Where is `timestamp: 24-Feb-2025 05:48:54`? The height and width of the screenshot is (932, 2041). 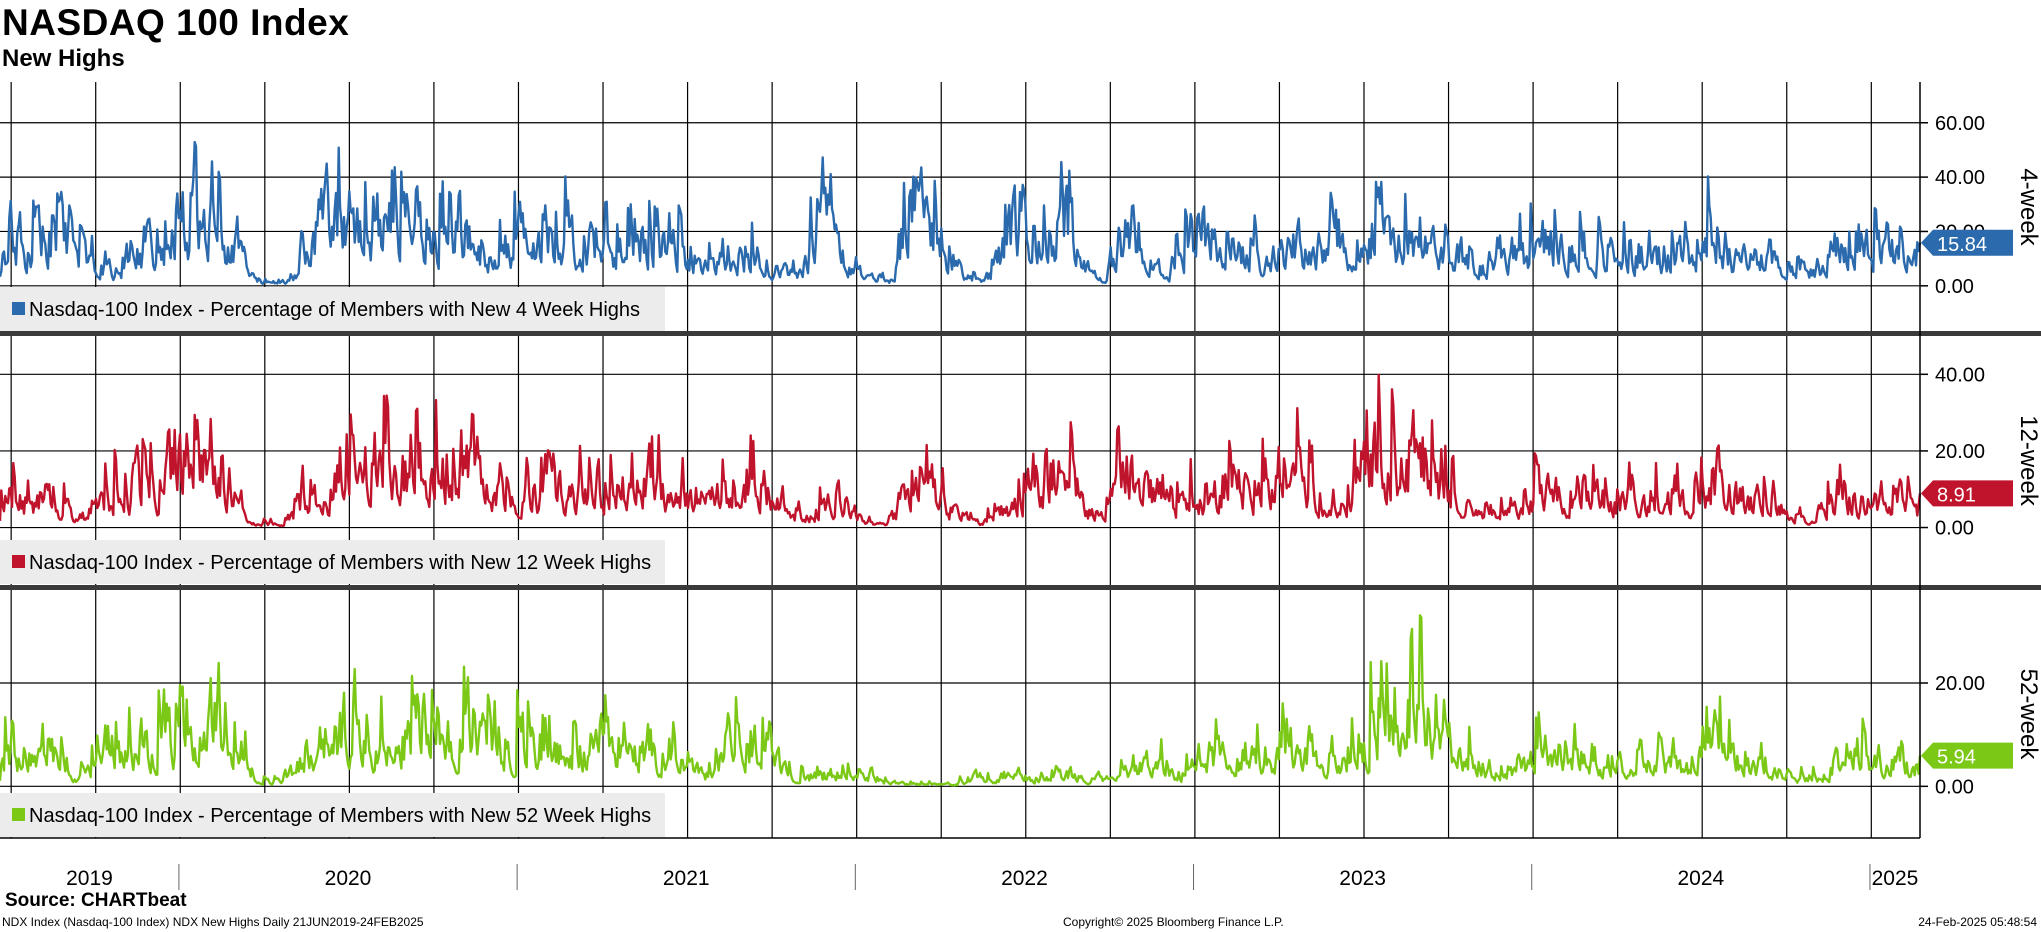 timestamp: 24-Feb-2025 05:48:54 is located at coordinates (1977, 922).